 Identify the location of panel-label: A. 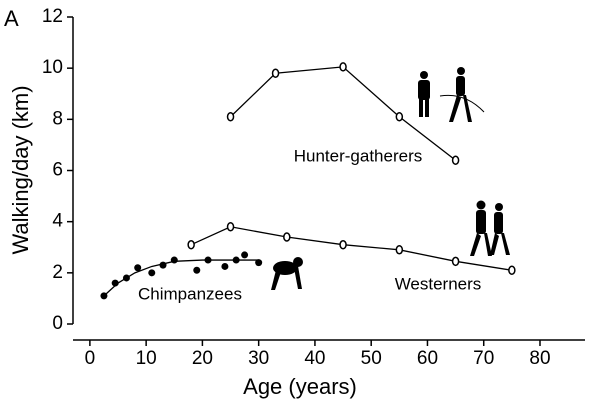
(11, 18).